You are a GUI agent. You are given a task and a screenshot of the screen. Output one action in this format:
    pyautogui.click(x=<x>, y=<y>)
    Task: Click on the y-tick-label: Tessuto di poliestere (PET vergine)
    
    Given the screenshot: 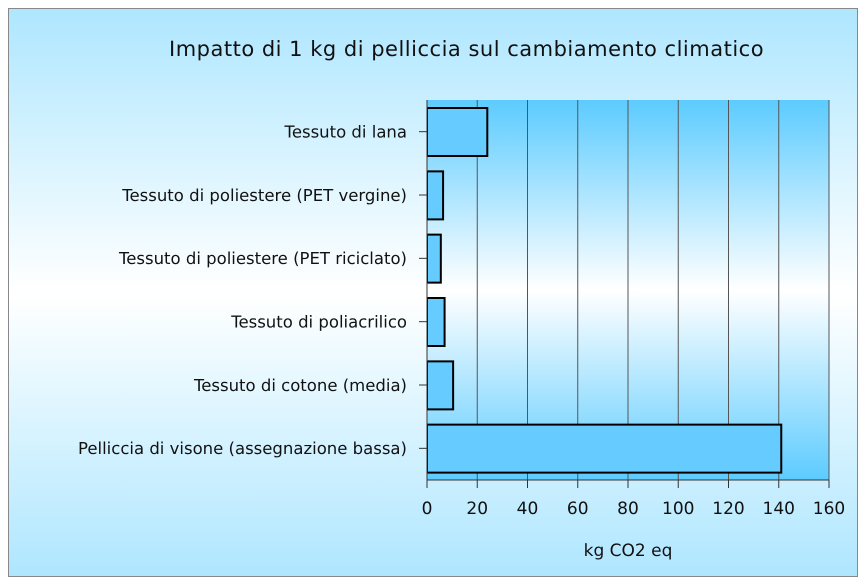 What is the action you would take?
    pyautogui.click(x=264, y=195)
    